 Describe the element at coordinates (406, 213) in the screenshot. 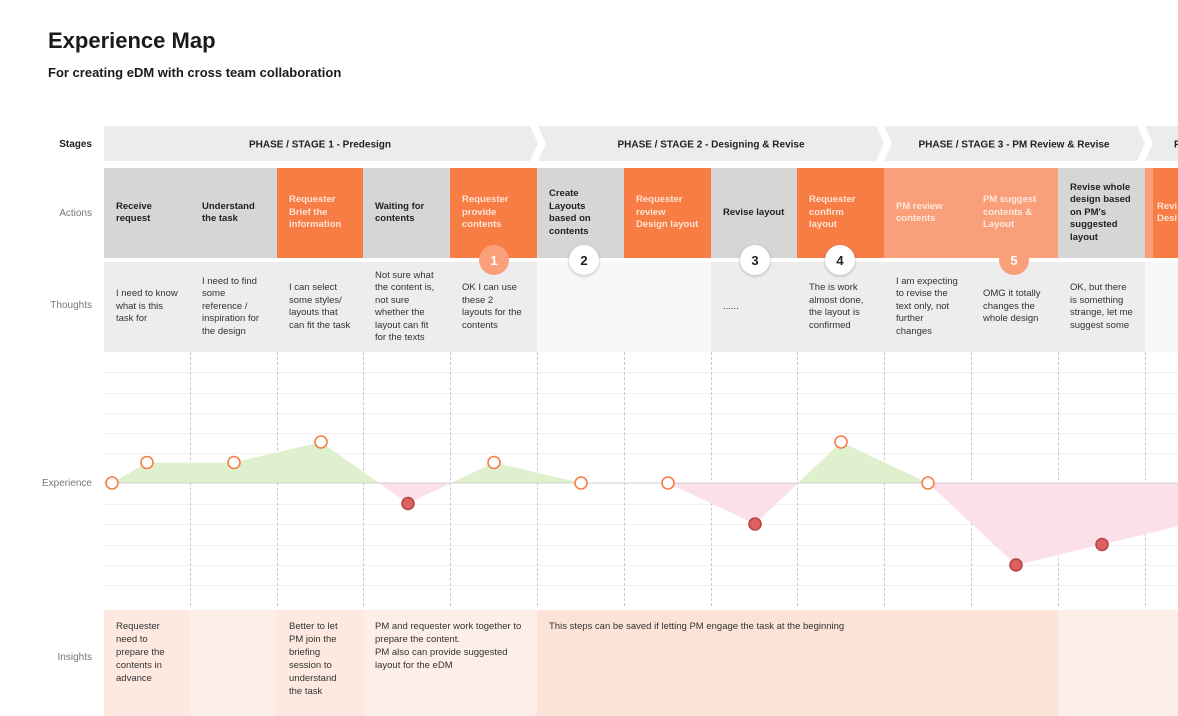

I see `action-cell: Waiting for contents` at that location.